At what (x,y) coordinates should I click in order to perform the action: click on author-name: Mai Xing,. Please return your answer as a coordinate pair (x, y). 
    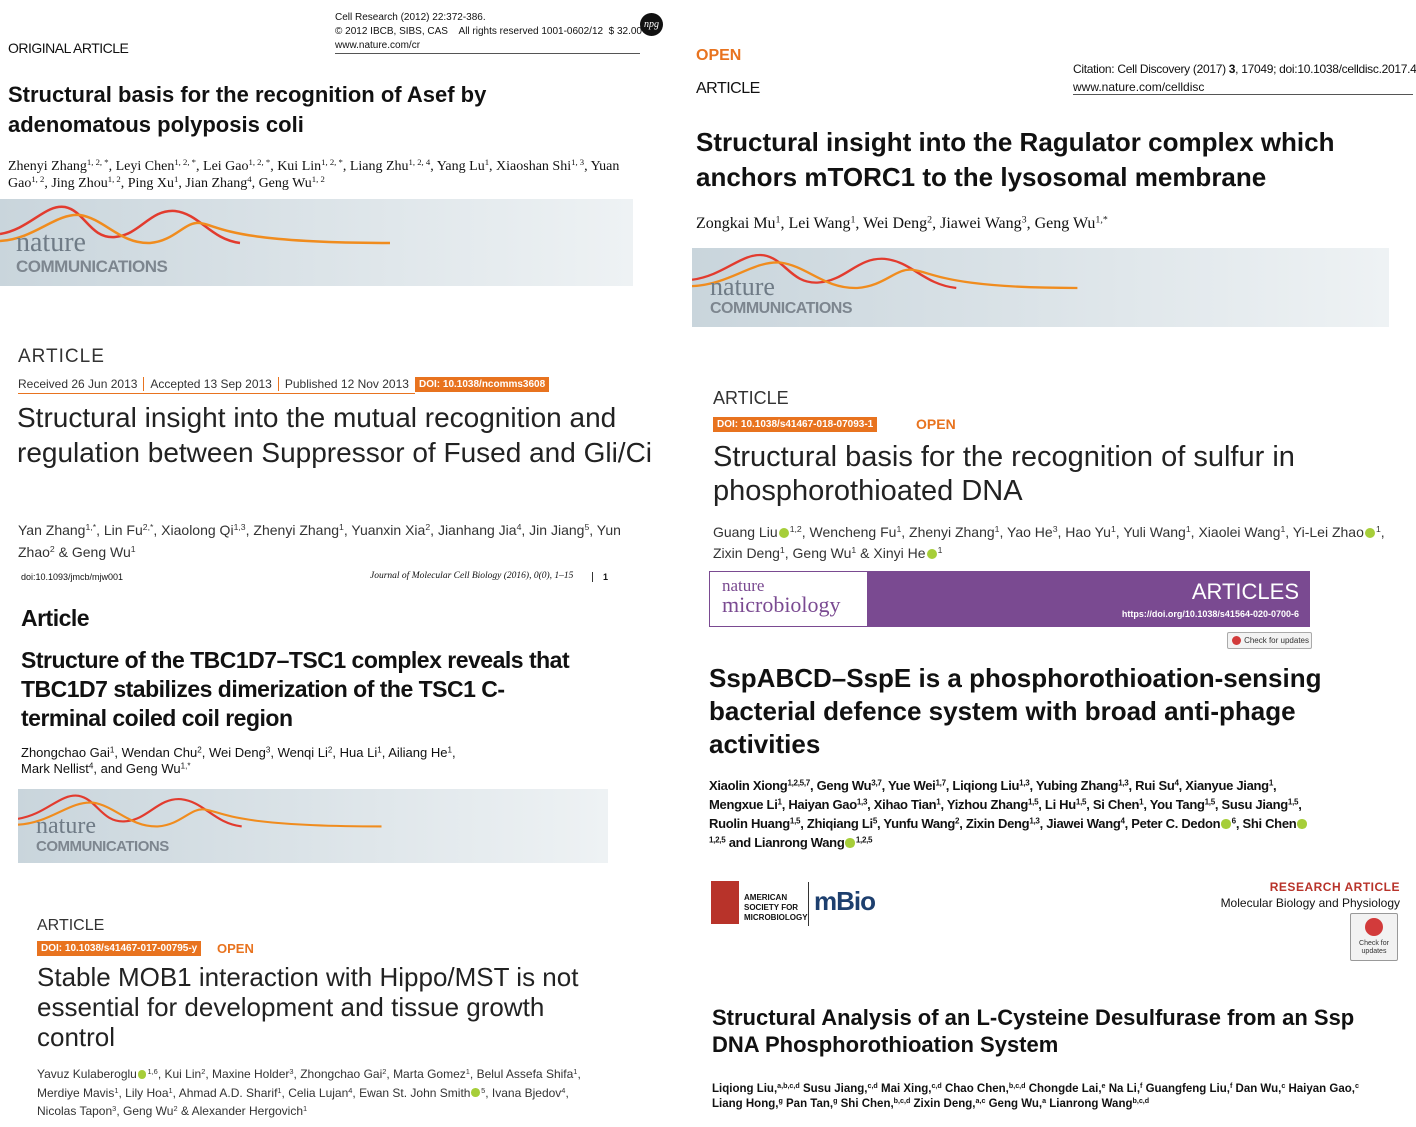
    Looking at the image, I should click on (906, 1089).